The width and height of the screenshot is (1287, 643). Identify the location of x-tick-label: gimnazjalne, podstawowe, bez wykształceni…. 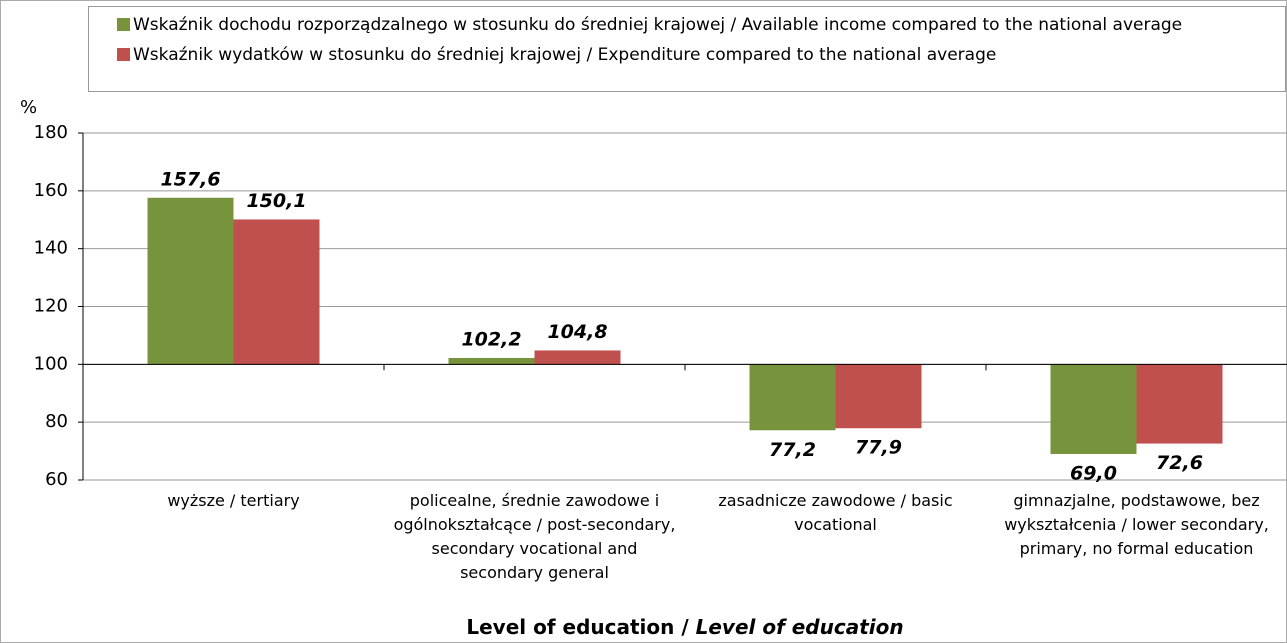
(1136, 524).